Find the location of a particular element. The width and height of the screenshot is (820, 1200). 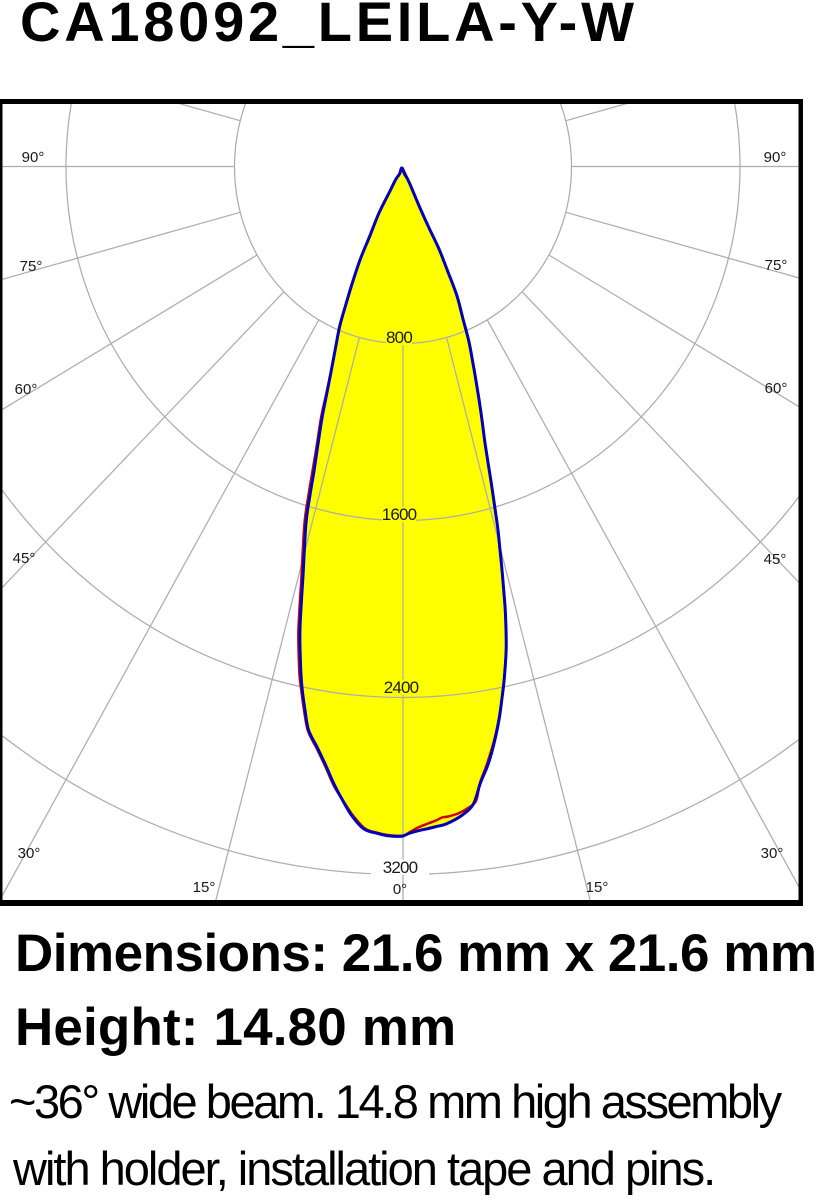

svg-text: 2400 is located at coordinates (401, 687).